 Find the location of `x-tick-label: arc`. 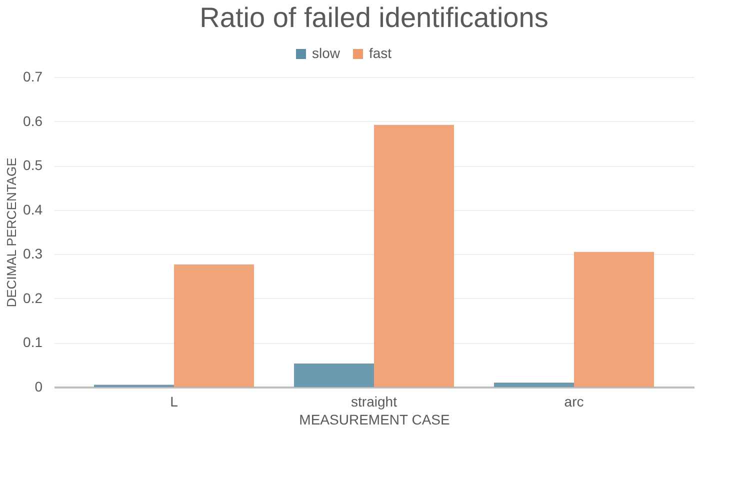

x-tick-label: arc is located at coordinates (574, 402).